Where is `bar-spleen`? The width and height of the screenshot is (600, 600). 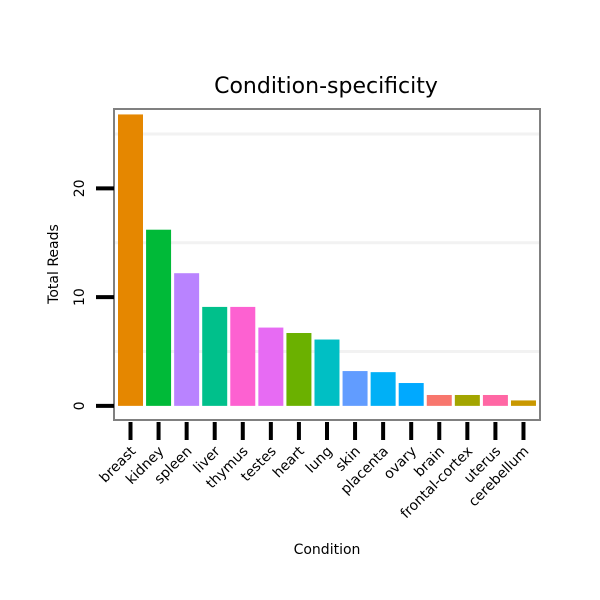 bar-spleen is located at coordinates (187, 339).